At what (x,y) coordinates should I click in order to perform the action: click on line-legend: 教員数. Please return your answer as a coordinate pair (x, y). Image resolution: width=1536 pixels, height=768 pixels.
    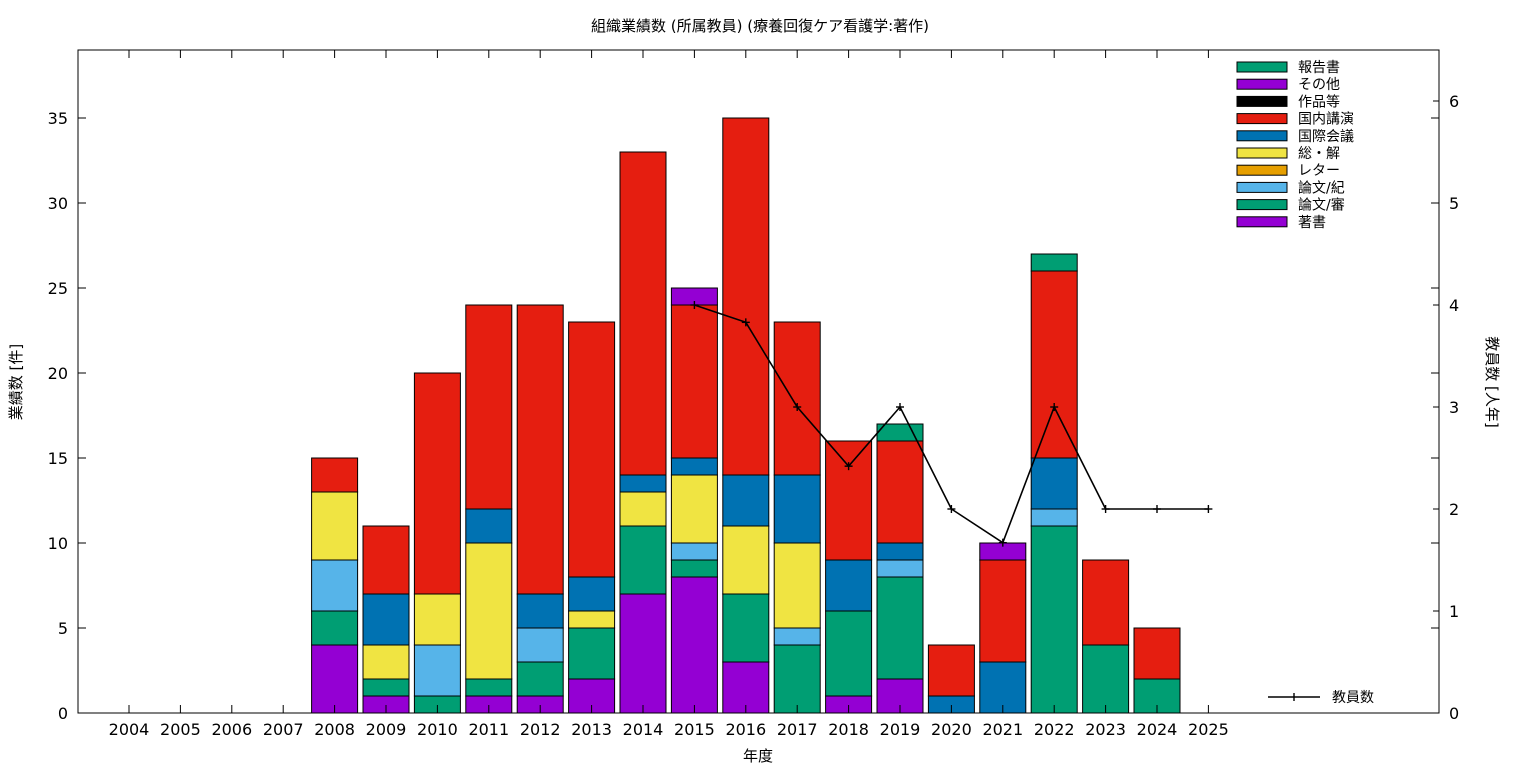
    Looking at the image, I should click on (1321, 698).